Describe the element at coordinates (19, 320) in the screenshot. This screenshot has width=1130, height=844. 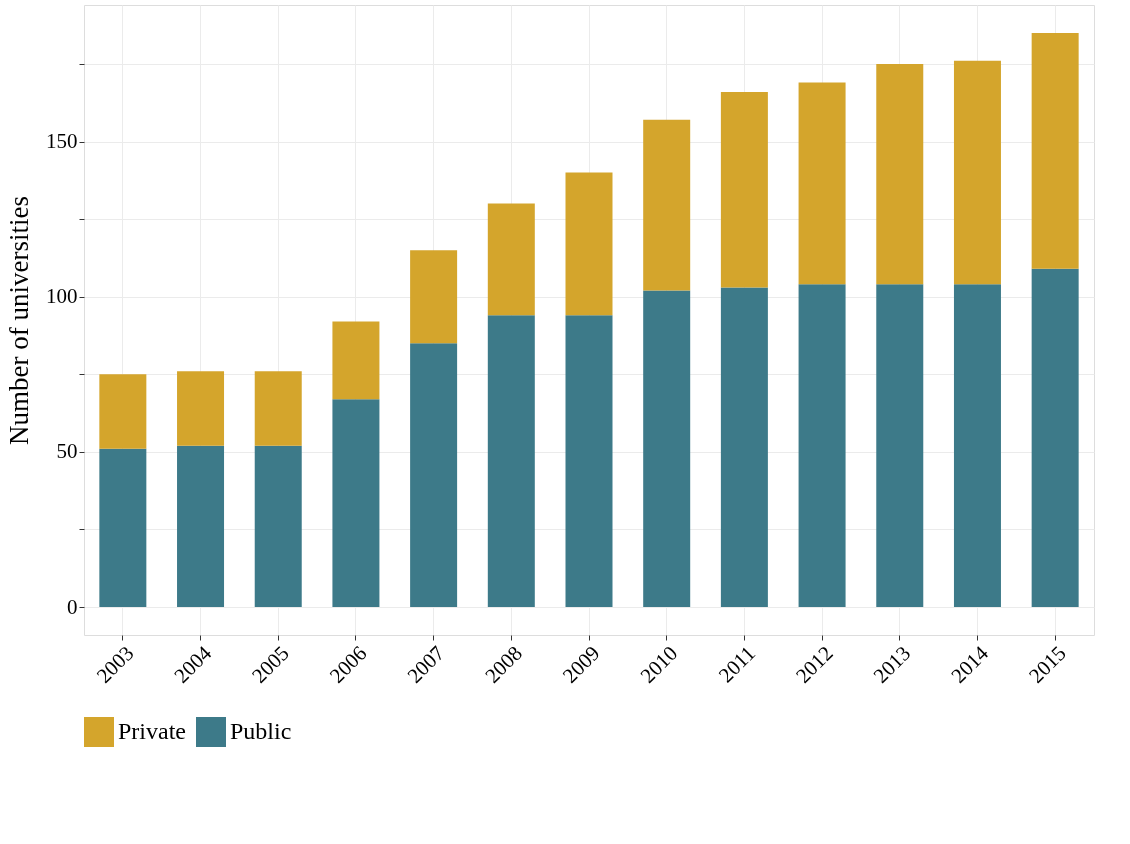
I see `y-axis-title: Number of universities` at that location.